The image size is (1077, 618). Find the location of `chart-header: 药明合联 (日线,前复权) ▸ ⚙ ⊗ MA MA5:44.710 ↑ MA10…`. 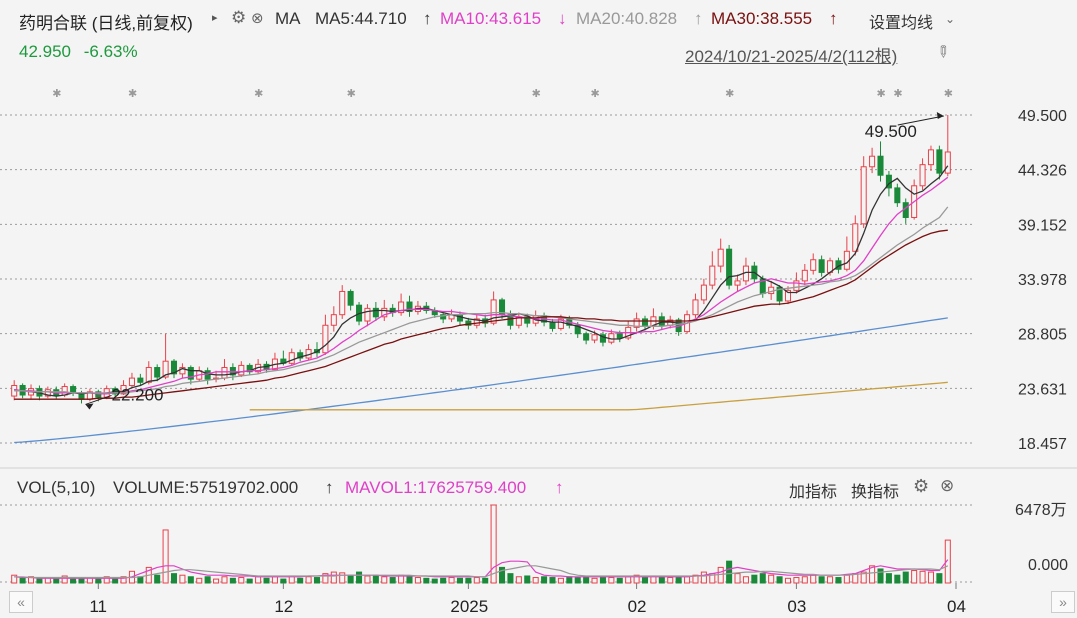

chart-header: 药明合联 (日线,前复权) ▸ ⚙ ⊗ MA MA5:44.710 ↑ MA10… is located at coordinates (538, 19).